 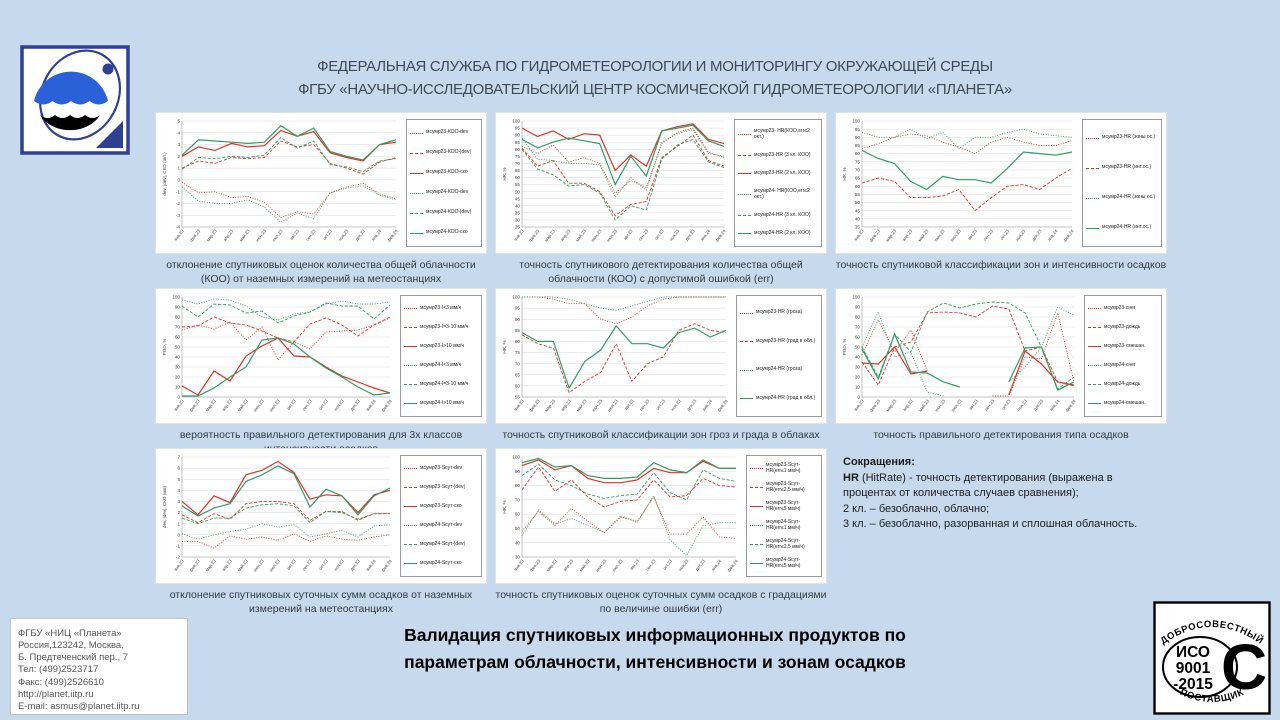 I want to click on legend-item: мсумр24-КОО-ско, so click(x=444, y=232).